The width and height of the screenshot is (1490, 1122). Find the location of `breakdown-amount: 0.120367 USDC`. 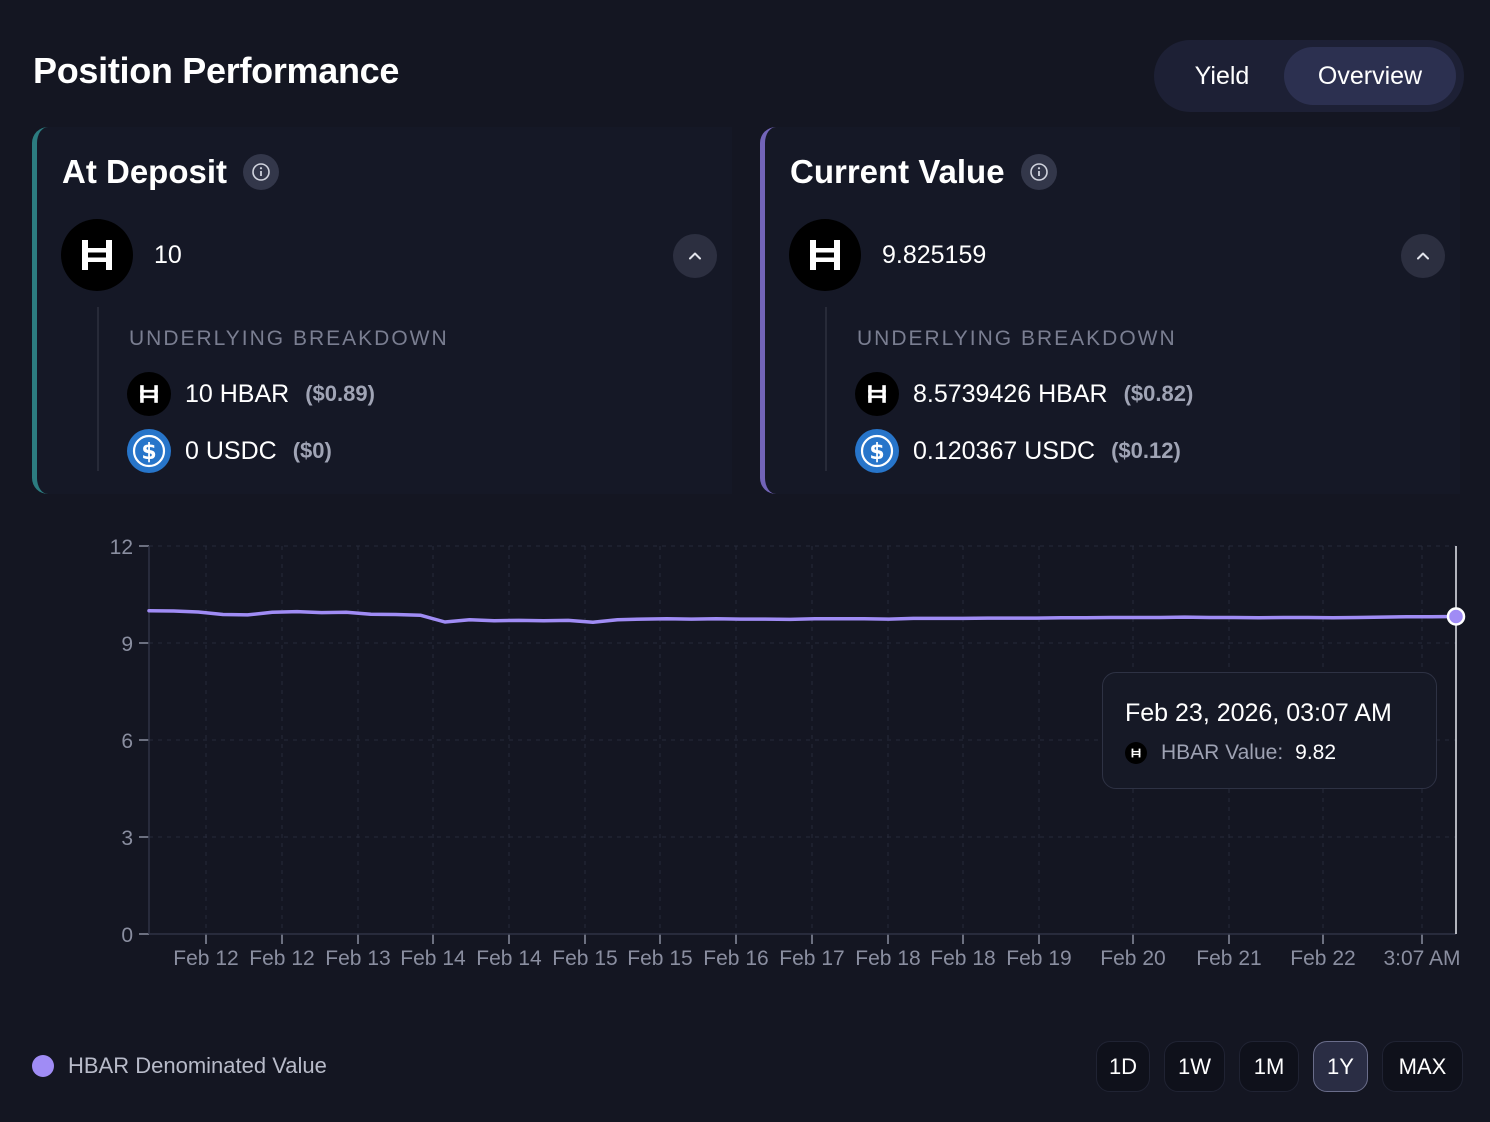

breakdown-amount: 0.120367 USDC is located at coordinates (1004, 450).